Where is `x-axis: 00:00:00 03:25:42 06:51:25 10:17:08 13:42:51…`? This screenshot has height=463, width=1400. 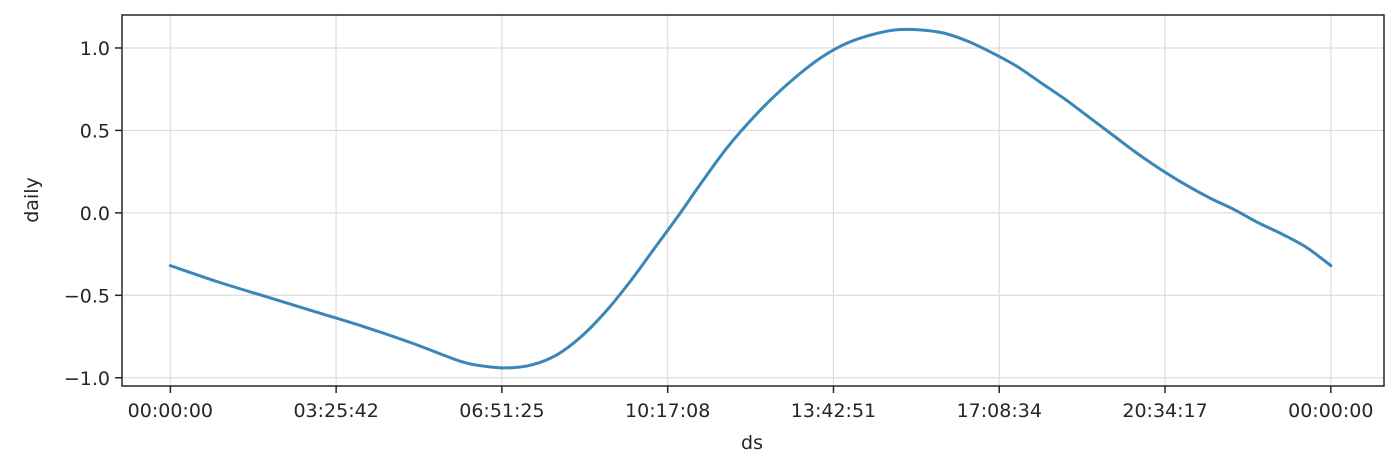
x-axis: 00:00:00 03:25:42 06:51:25 10:17:08 13:42:51… is located at coordinates (750, 404).